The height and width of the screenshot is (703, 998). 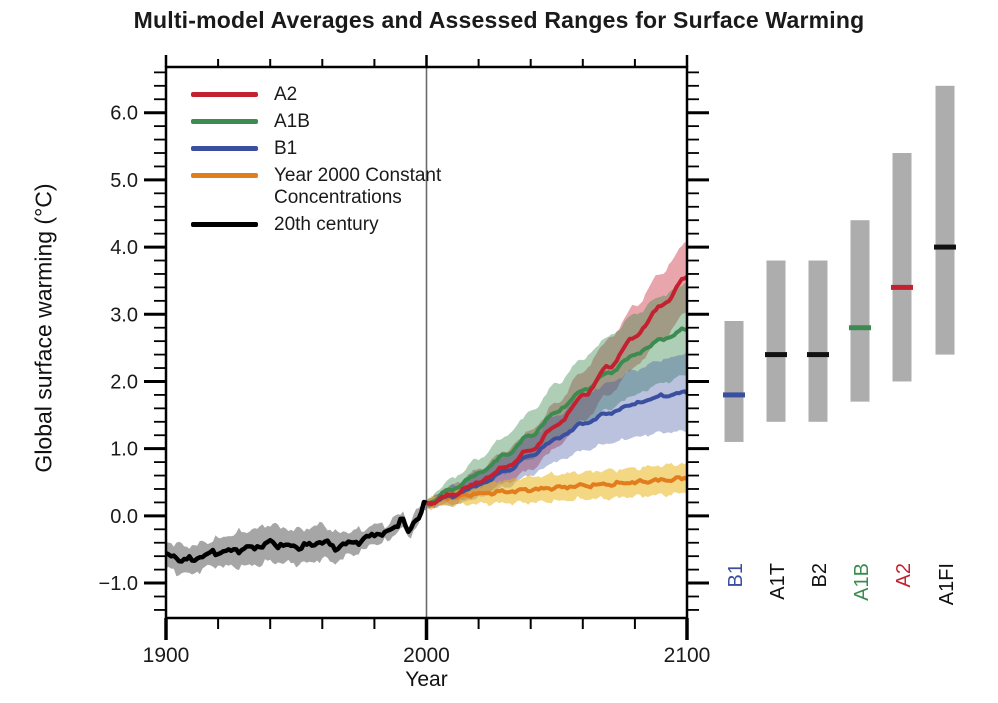 I want to click on x-tick-label: 1900, so click(x=166, y=655).